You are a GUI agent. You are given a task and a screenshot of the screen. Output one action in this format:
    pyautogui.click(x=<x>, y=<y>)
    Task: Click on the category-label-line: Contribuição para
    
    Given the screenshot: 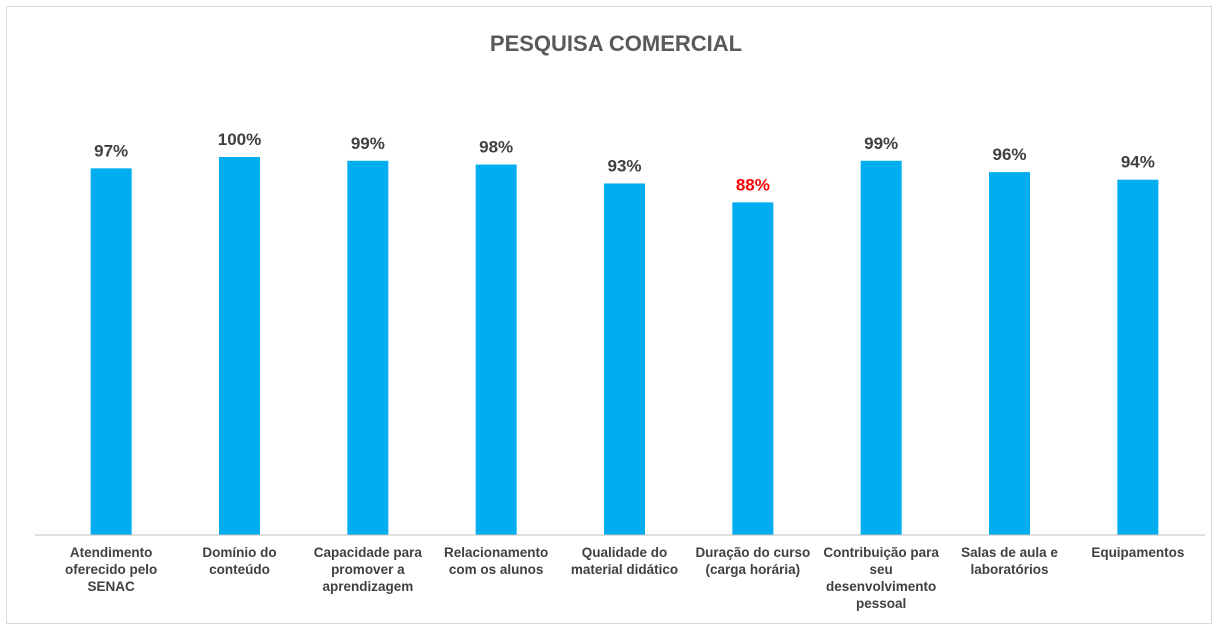 What is the action you would take?
    pyautogui.click(x=881, y=552)
    